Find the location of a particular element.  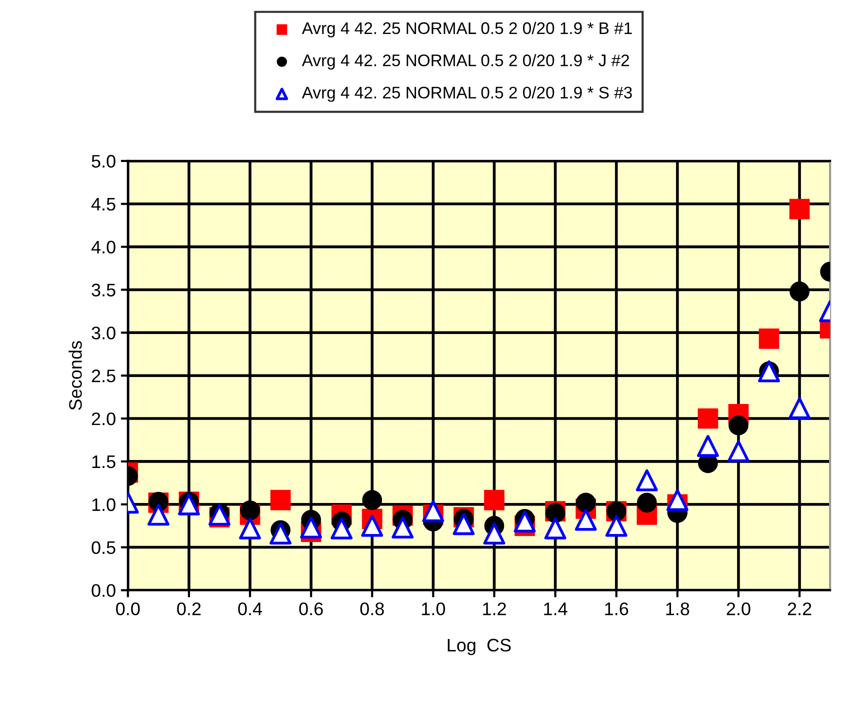

x-tick-label: 1.8 is located at coordinates (678, 609).